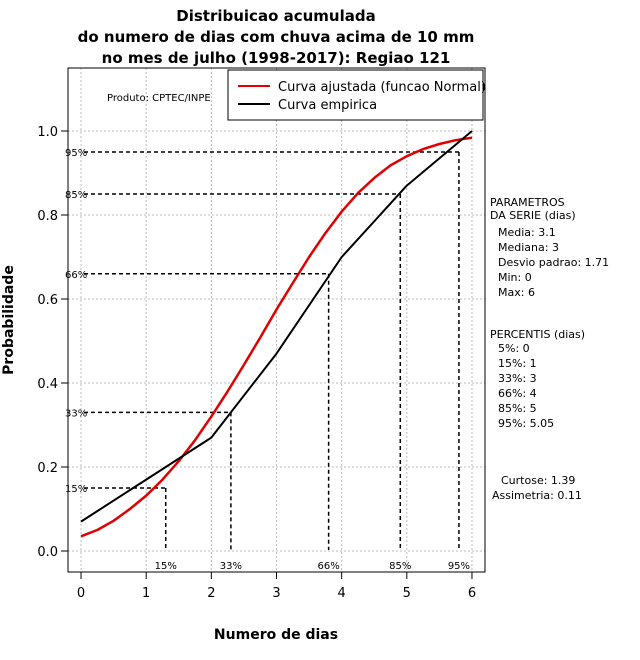 This screenshot has height=660, width=640. What do you see at coordinates (526, 423) in the screenshot?
I see `percentil-5: 95%: 5.05` at bounding box center [526, 423].